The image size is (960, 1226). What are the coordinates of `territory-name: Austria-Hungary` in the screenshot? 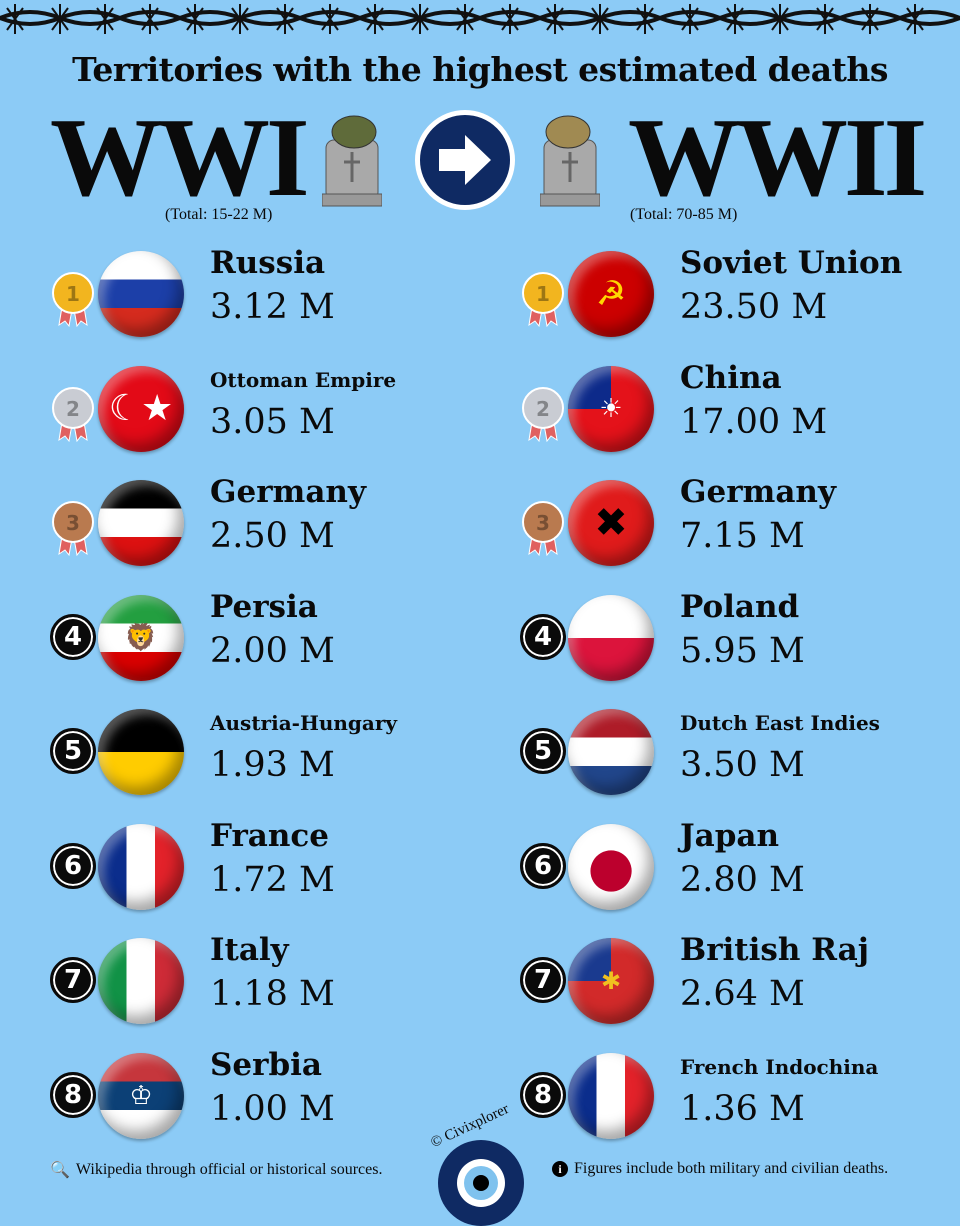 It's located at (304, 723).